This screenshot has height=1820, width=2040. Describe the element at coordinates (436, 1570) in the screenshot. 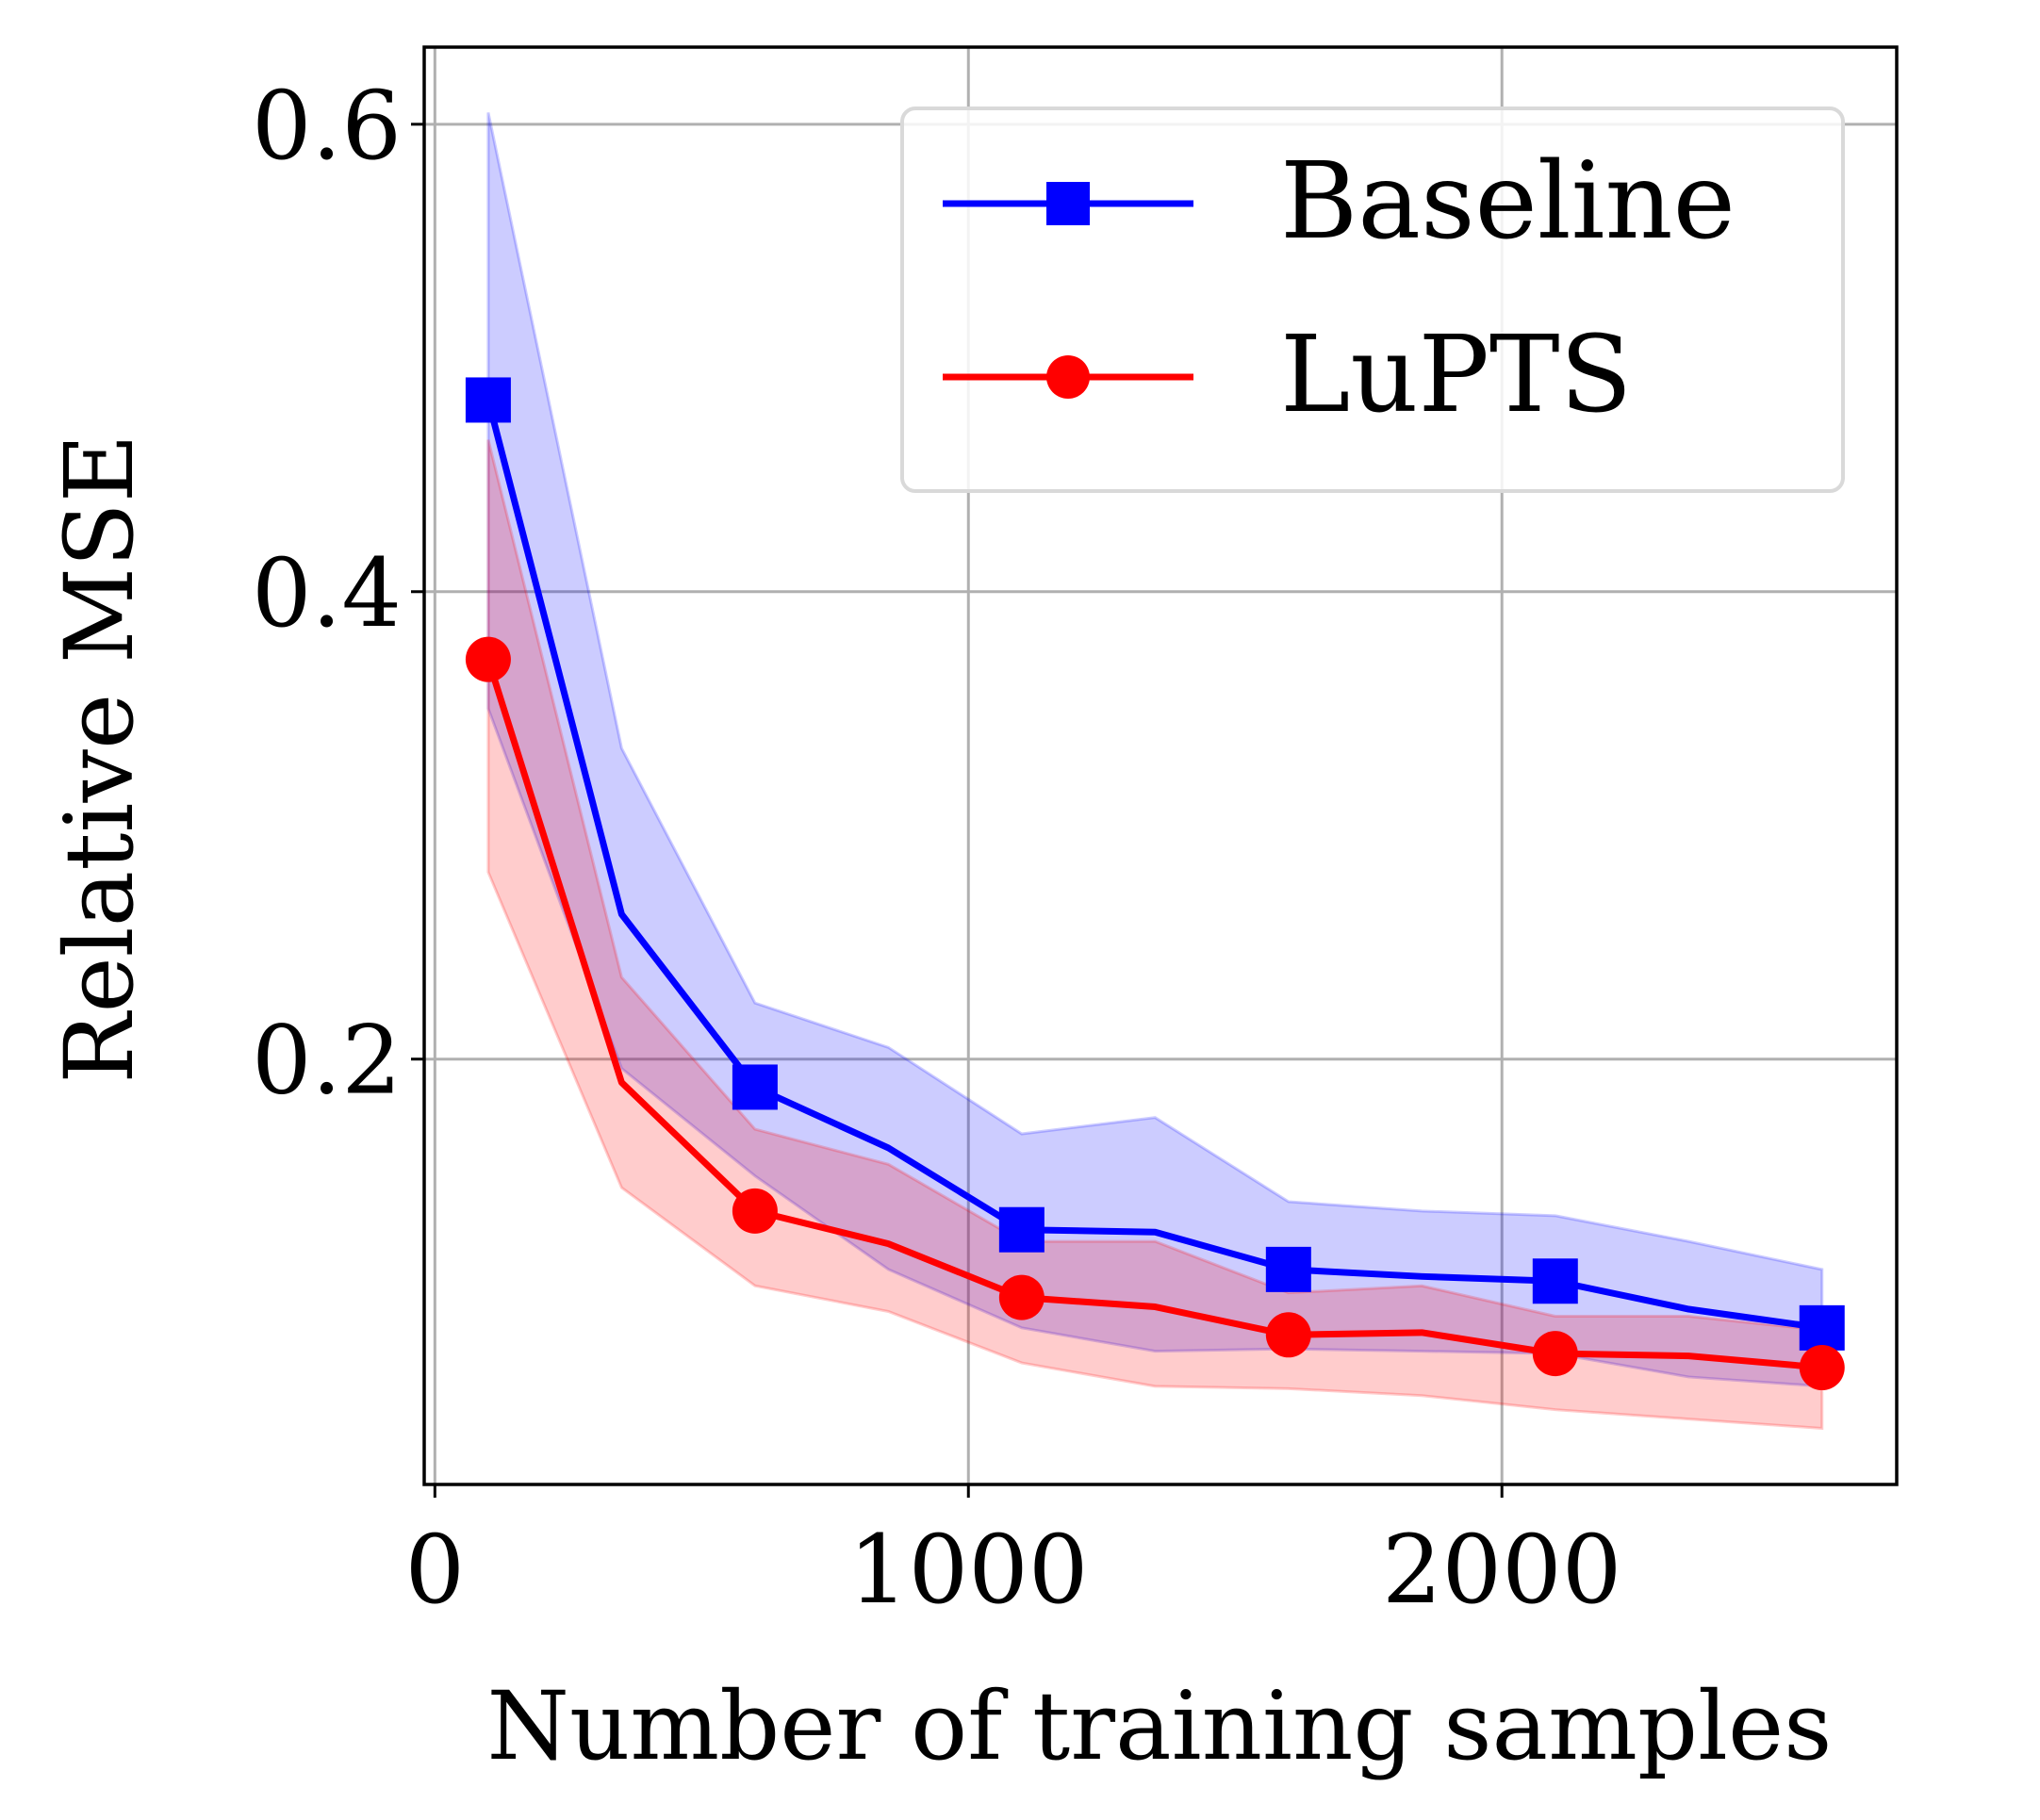

I see `x-tick-label: 0` at that location.